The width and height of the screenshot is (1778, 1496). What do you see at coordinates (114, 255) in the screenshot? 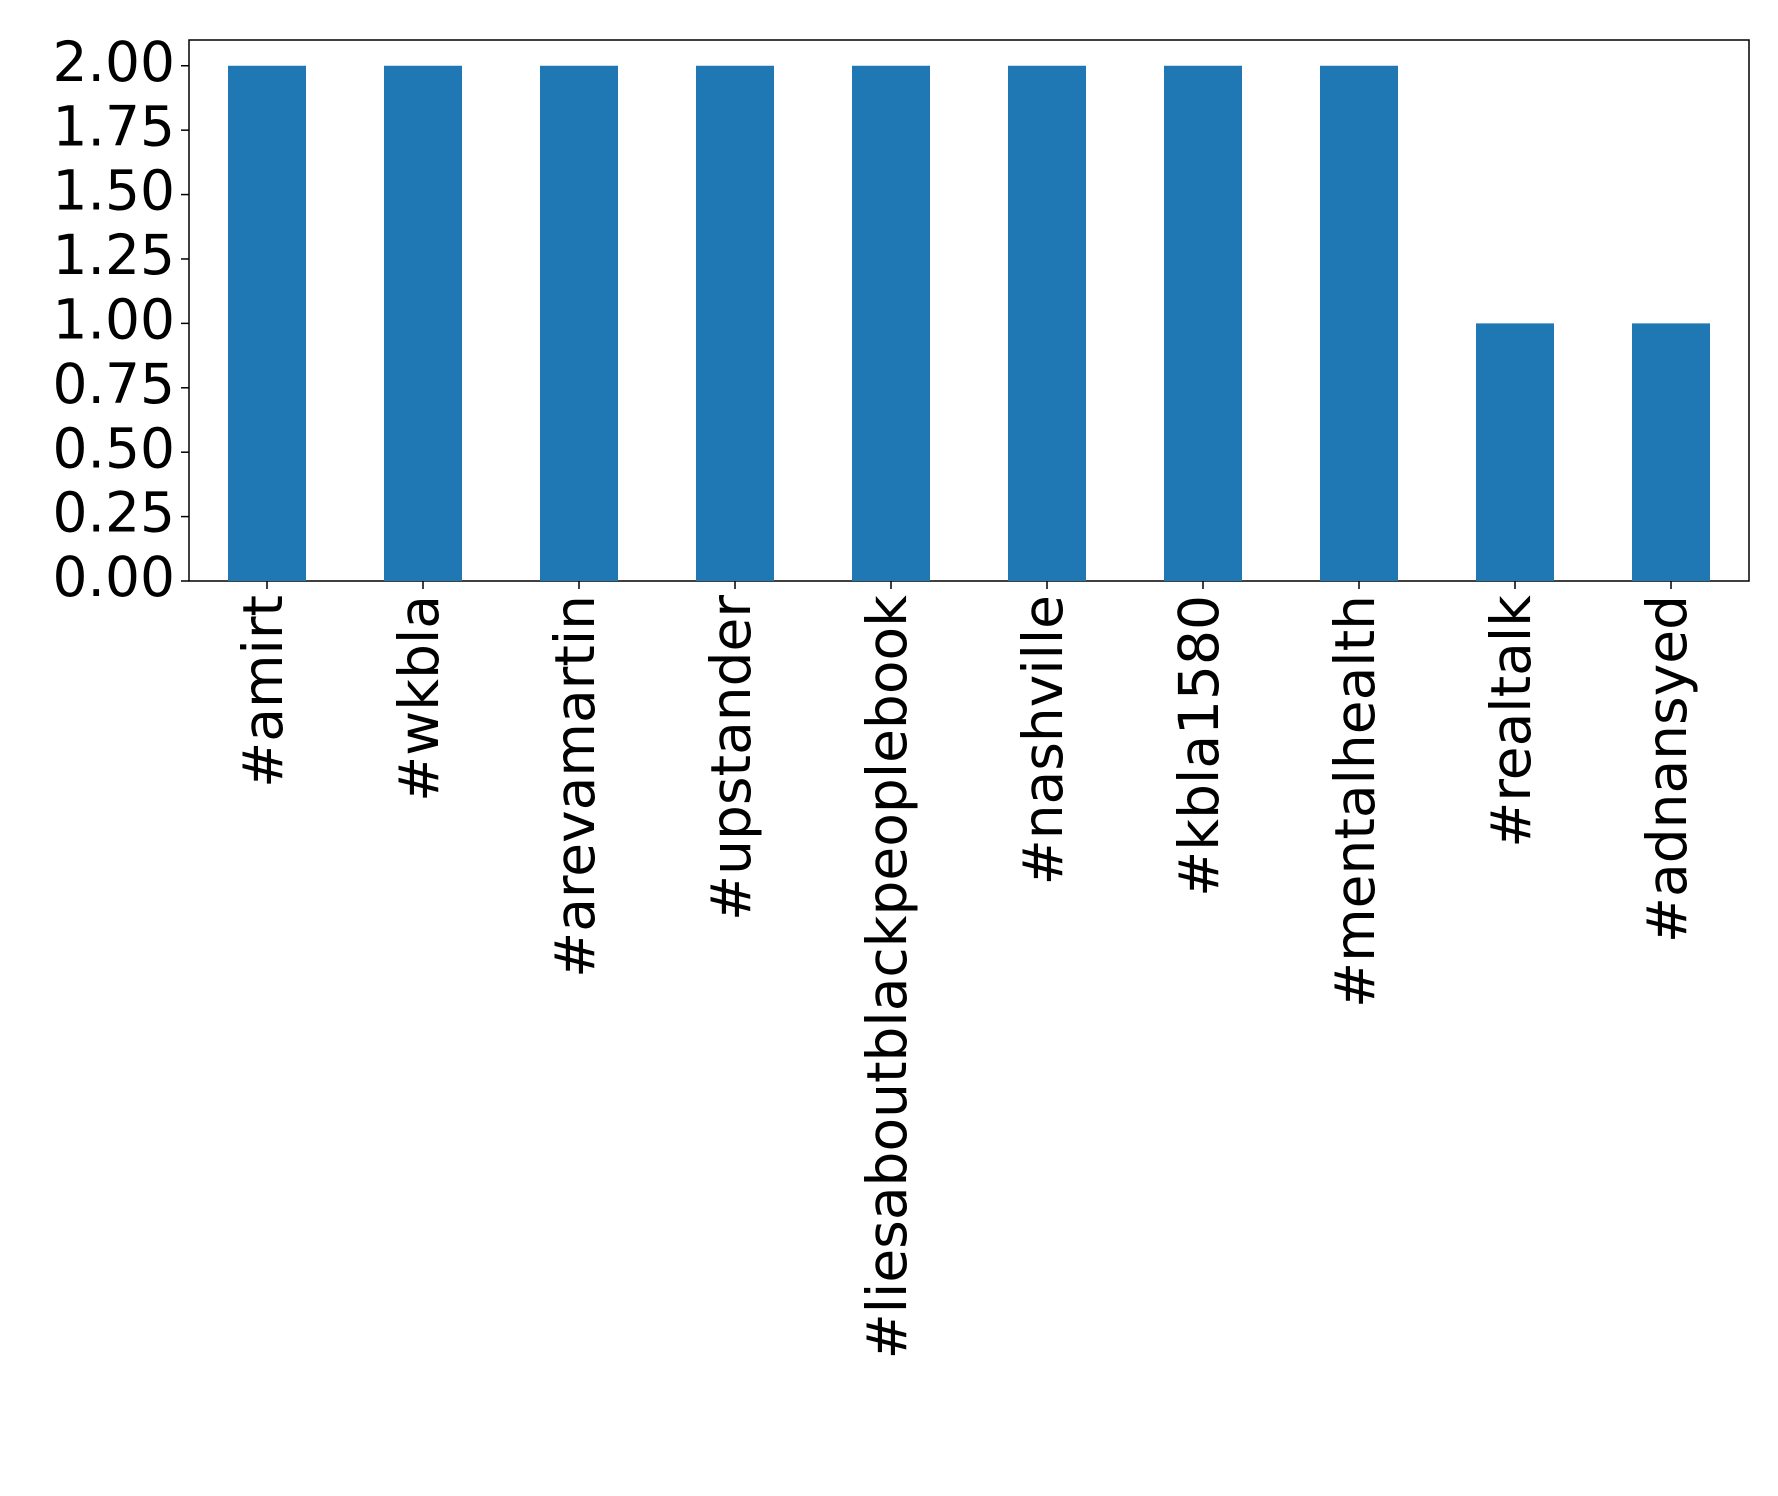
I see `y-tick-label: 1.25` at bounding box center [114, 255].